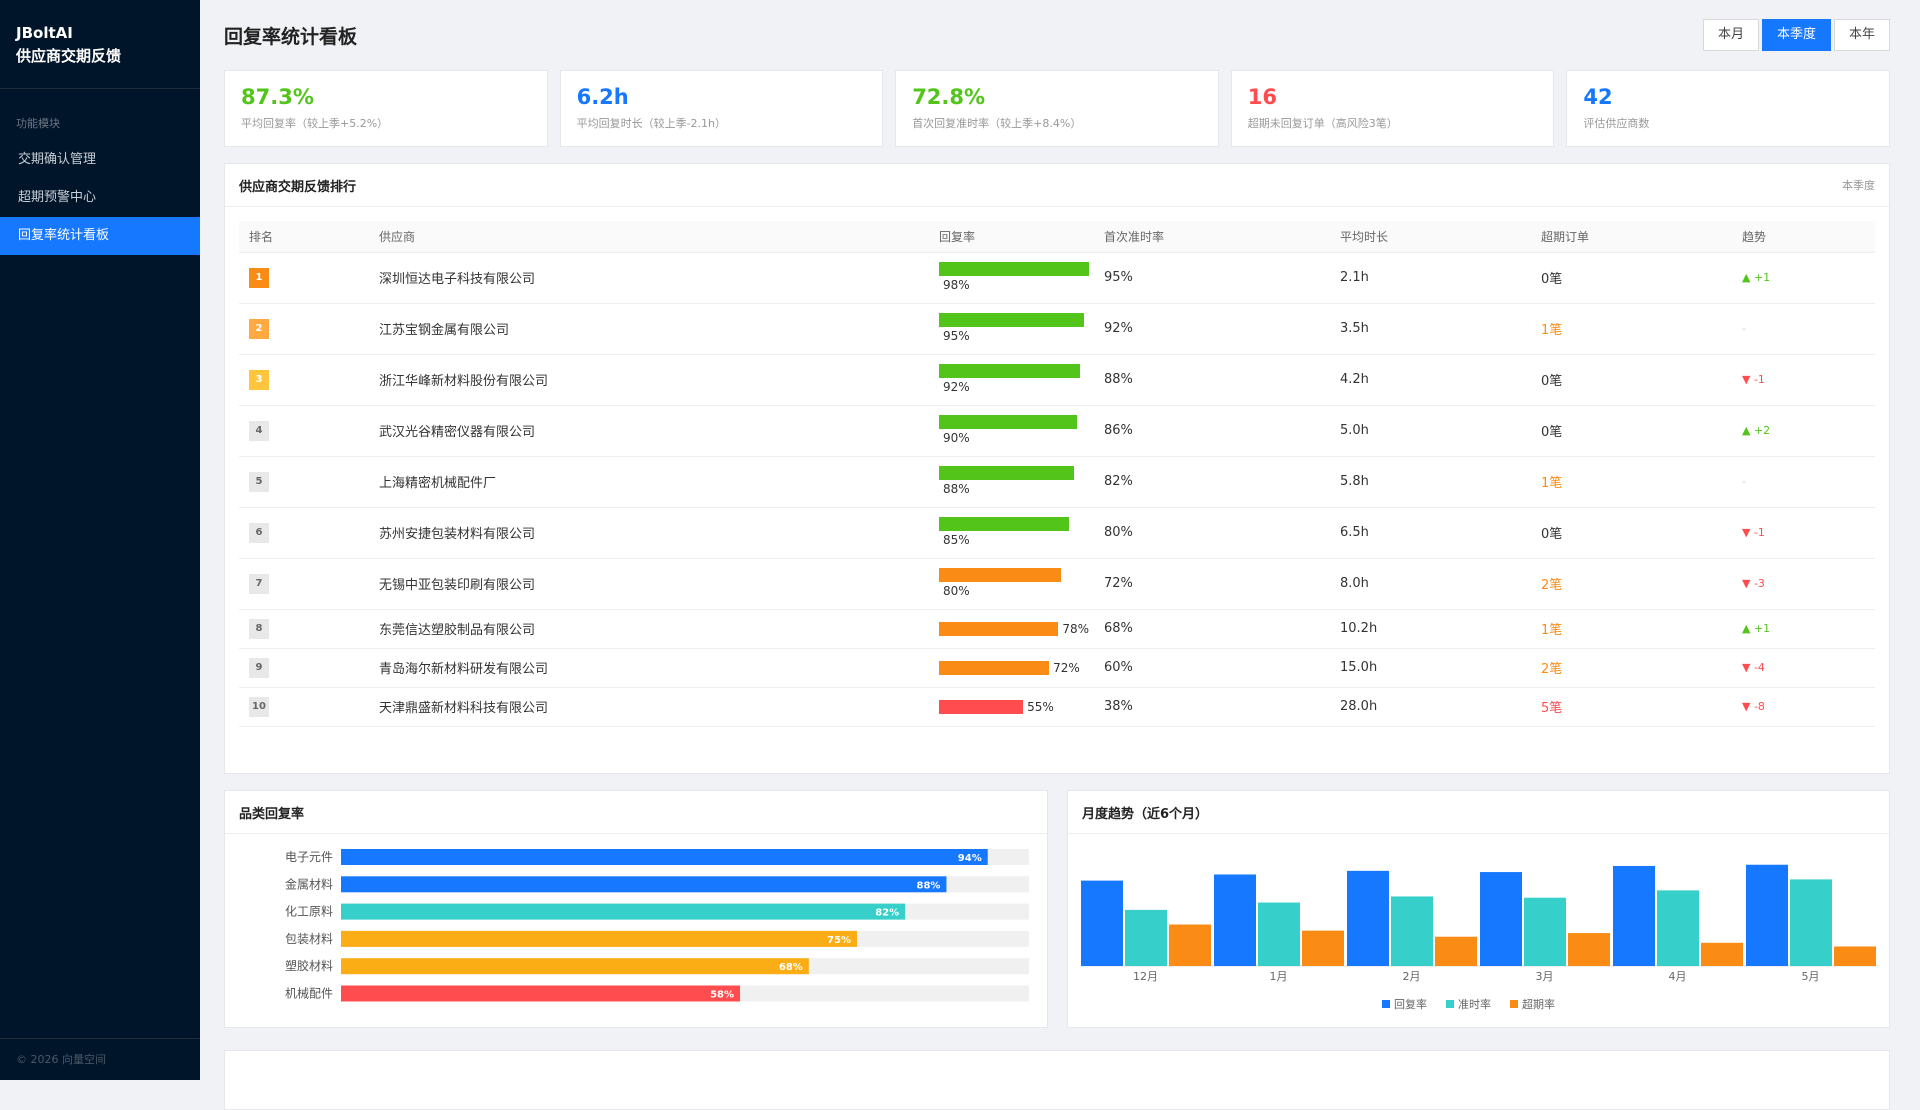  What do you see at coordinates (1803, 329) in the screenshot?
I see `trend-cell: -` at bounding box center [1803, 329].